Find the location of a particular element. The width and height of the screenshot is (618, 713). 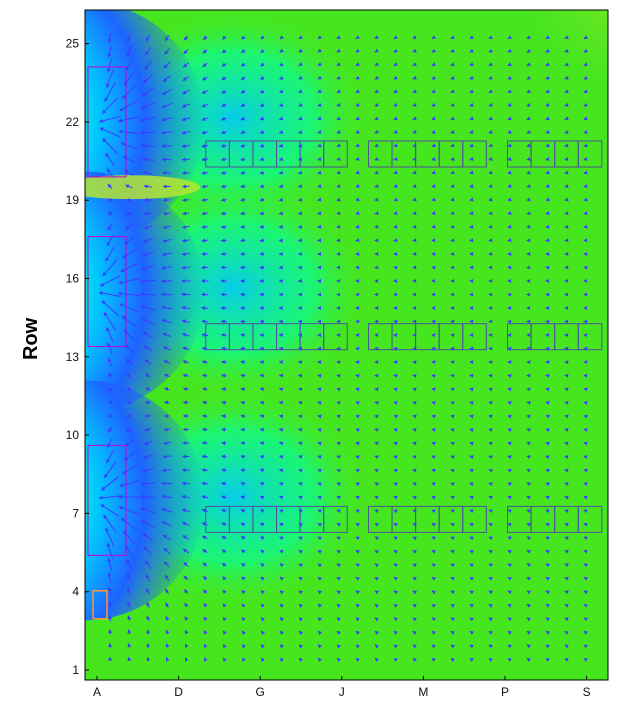

y-axis-label: Row is located at coordinates (31, 338).